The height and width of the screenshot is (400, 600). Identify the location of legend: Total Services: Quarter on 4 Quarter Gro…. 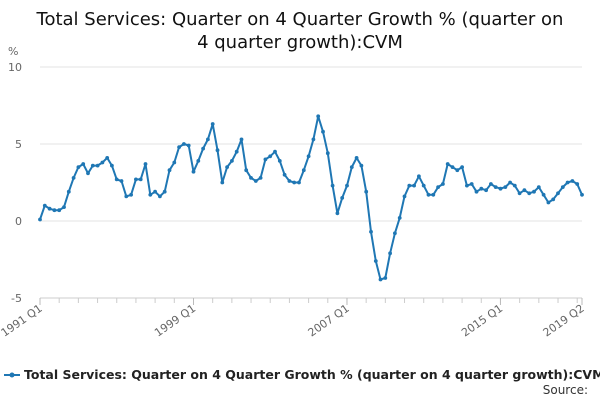
(302, 374).